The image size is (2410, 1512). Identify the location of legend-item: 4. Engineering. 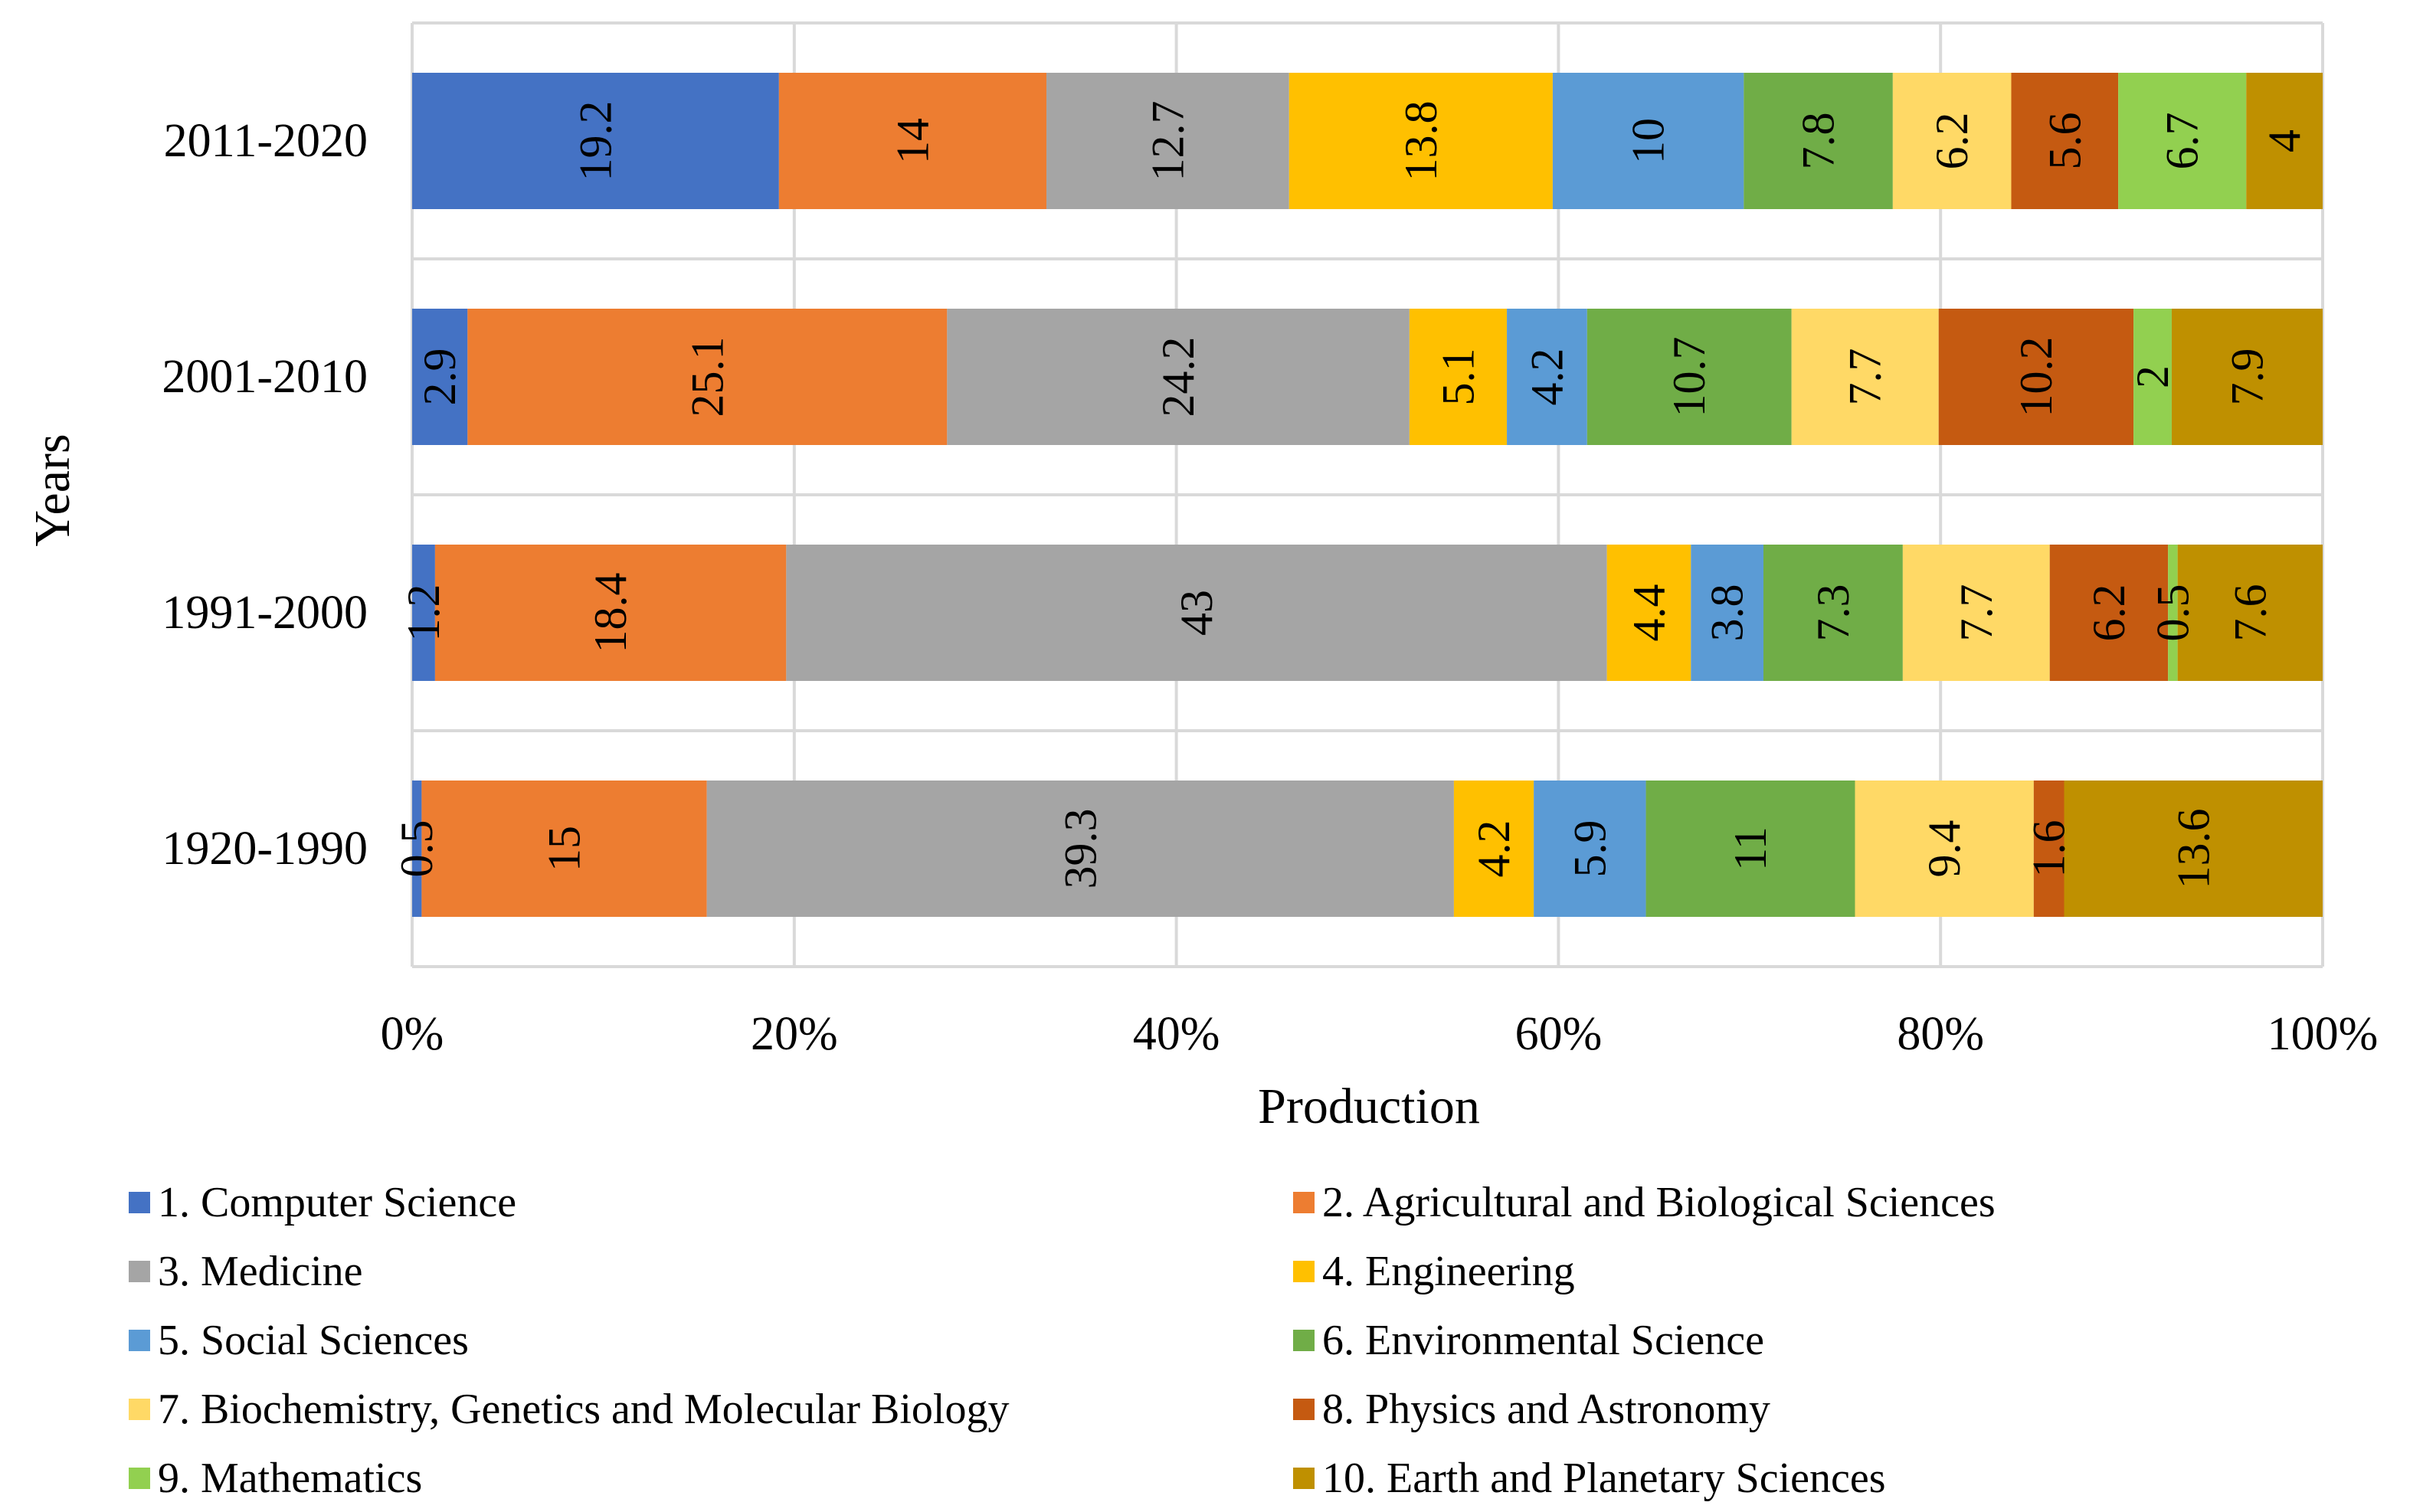
(1434, 1271).